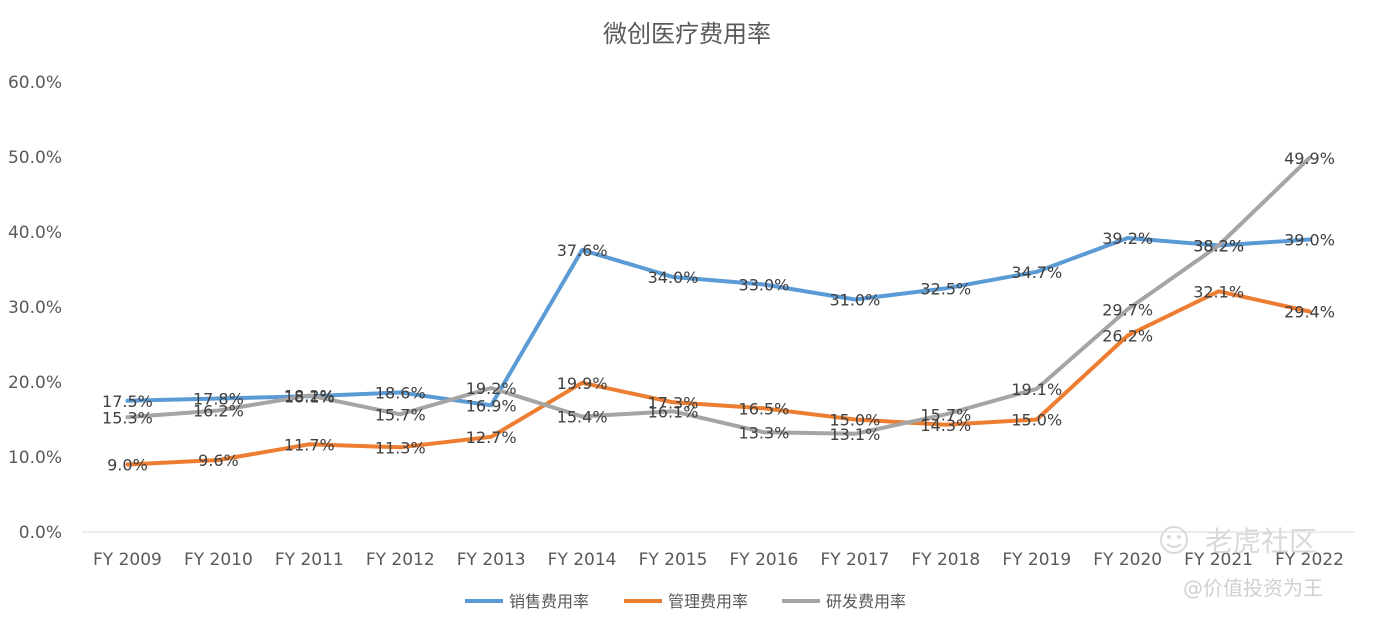  Describe the element at coordinates (673, 411) in the screenshot. I see `data-label: 16.1%` at that location.